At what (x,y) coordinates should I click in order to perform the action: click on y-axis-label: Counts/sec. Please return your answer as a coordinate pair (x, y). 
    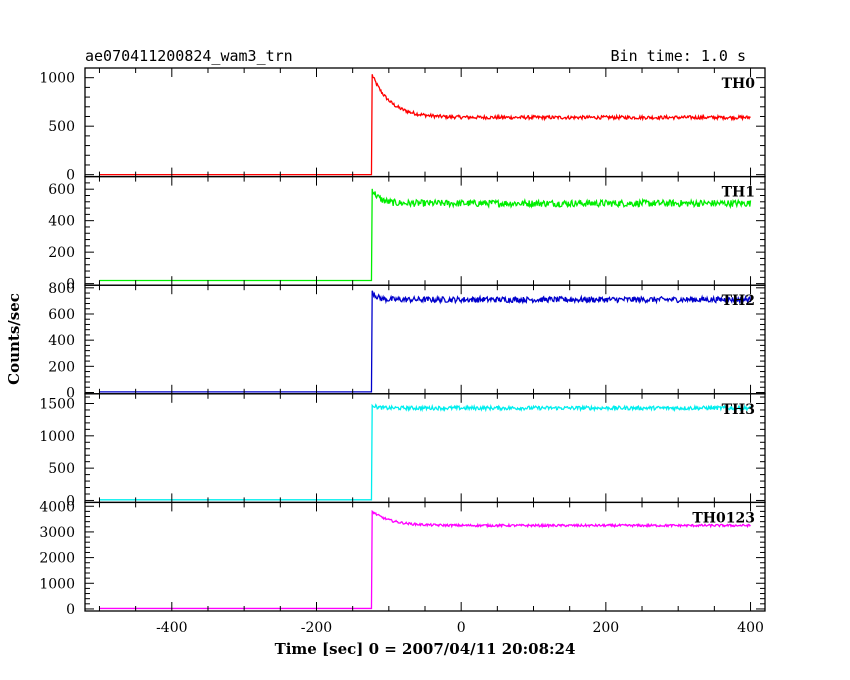
    Looking at the image, I should click on (14, 339).